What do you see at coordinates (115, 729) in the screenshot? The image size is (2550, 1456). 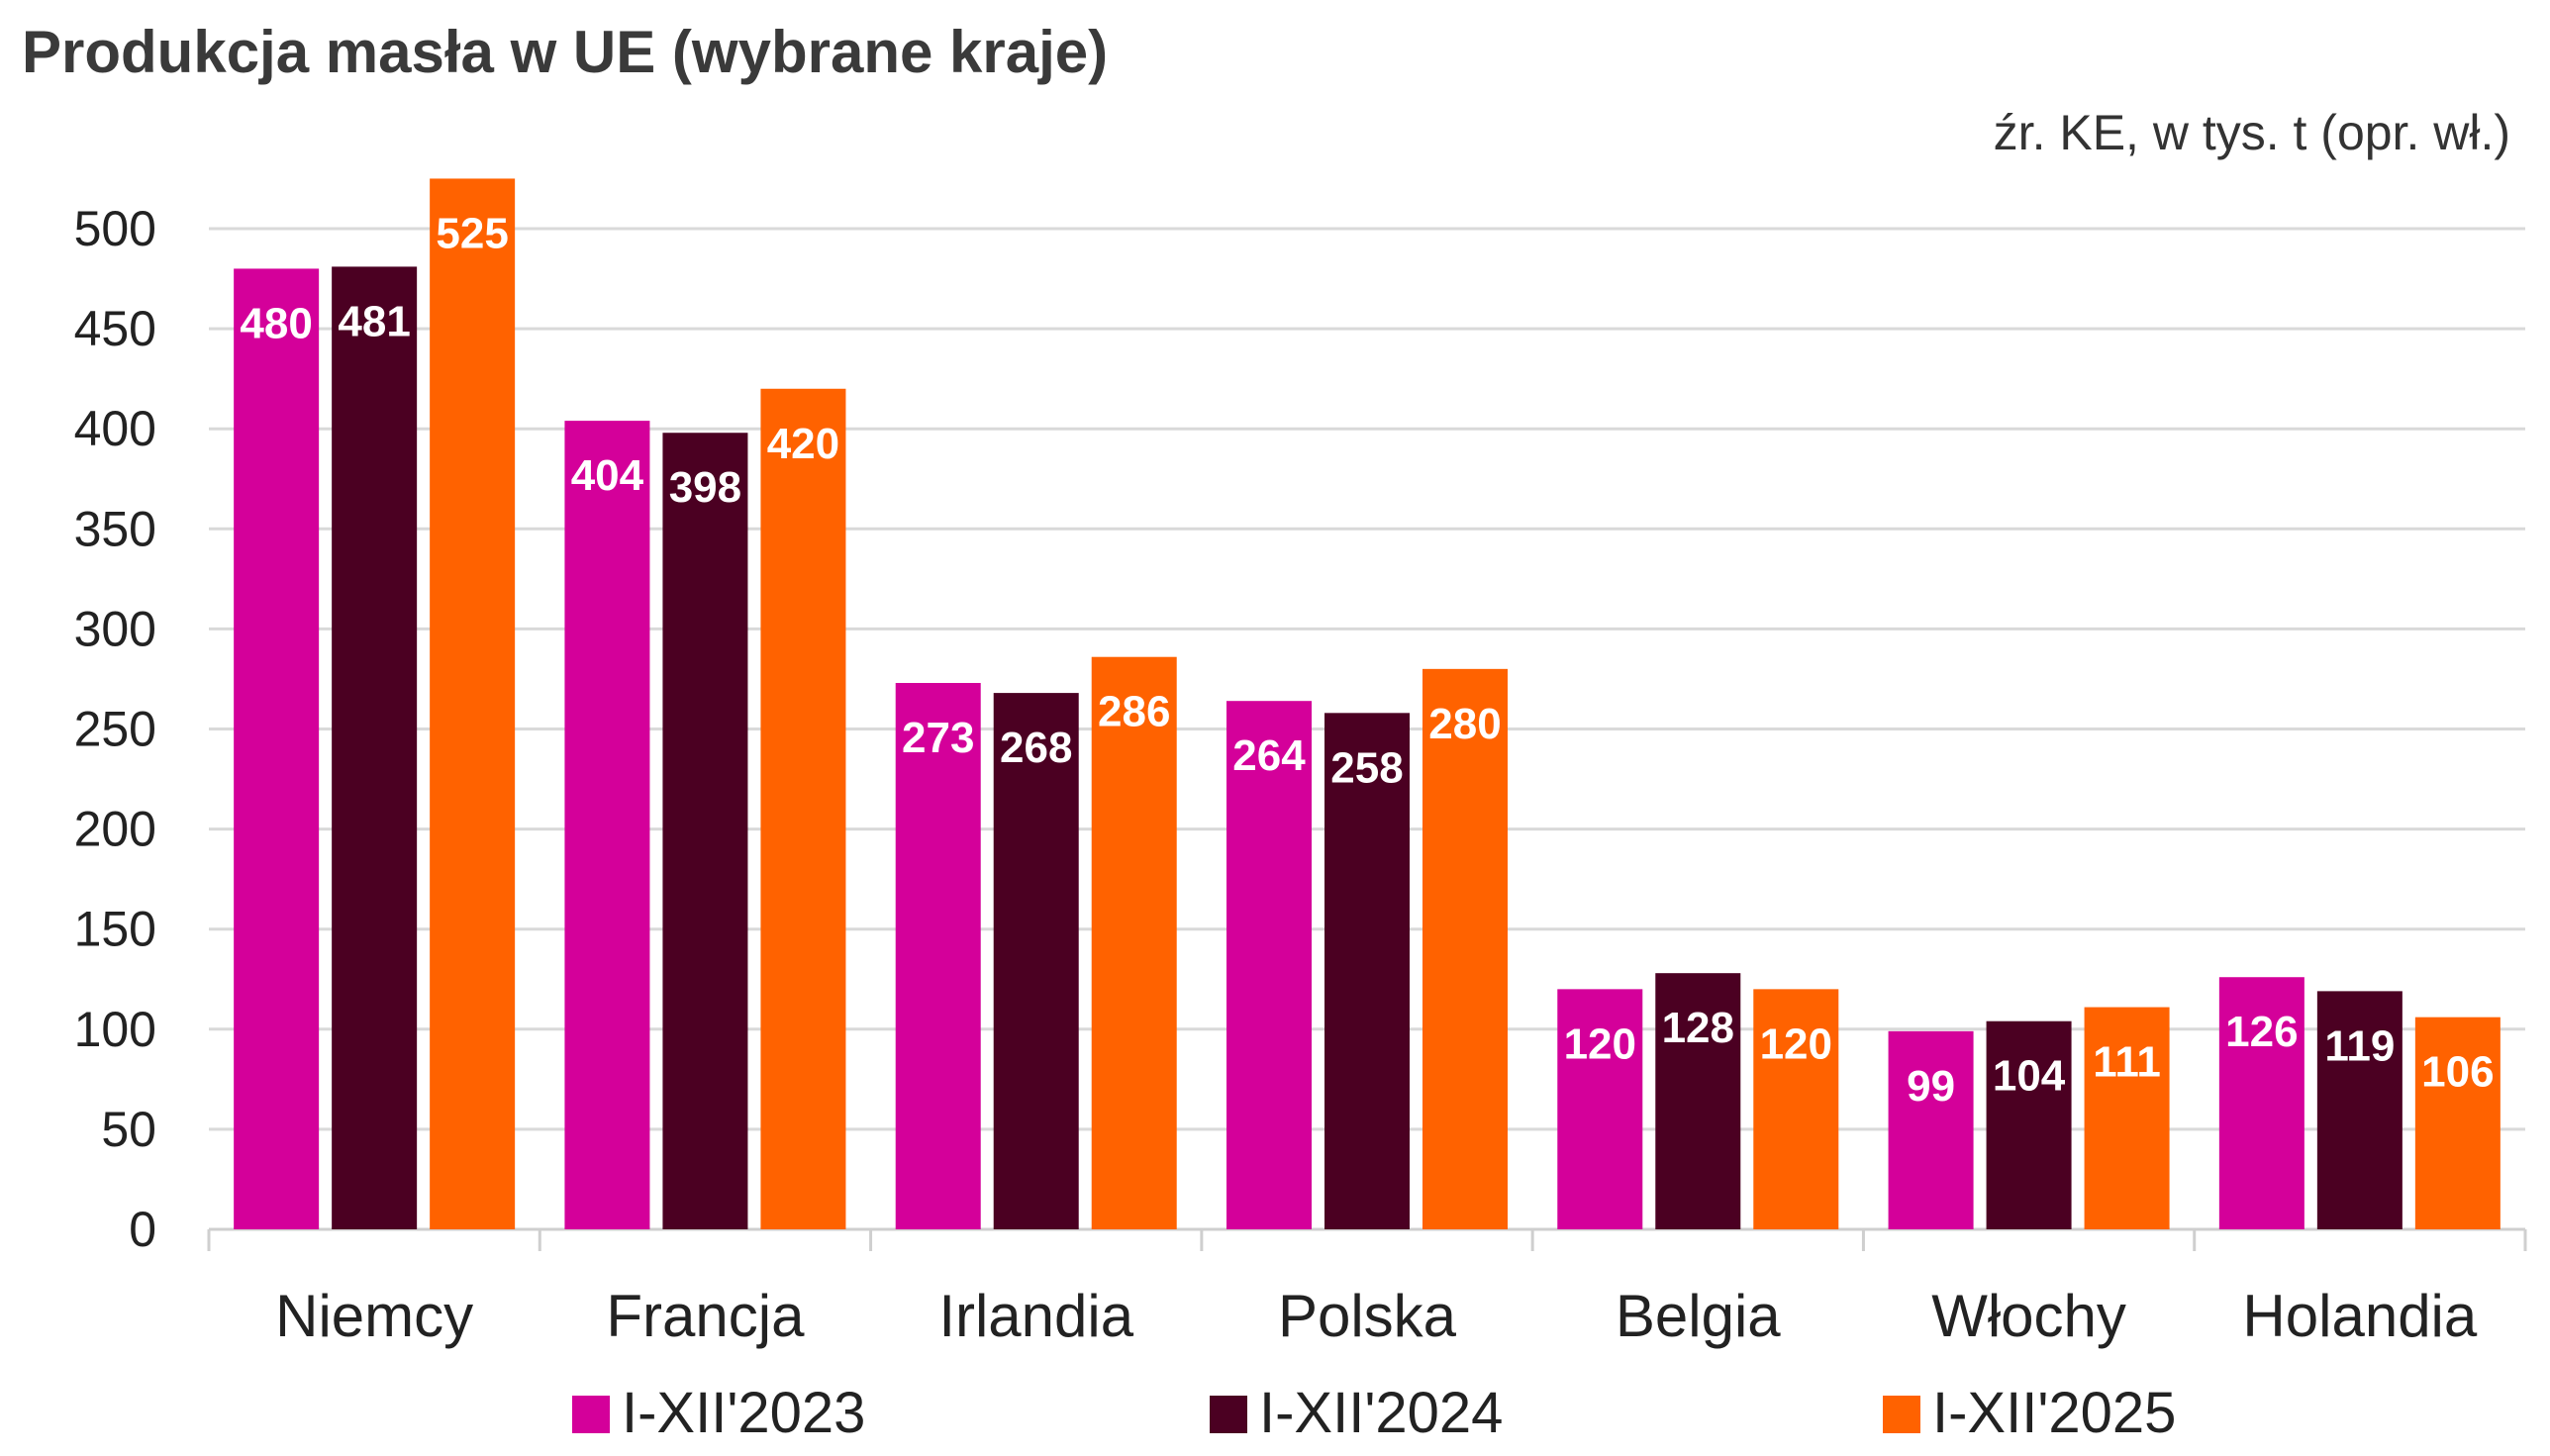 I see `y-tick-label: 250` at bounding box center [115, 729].